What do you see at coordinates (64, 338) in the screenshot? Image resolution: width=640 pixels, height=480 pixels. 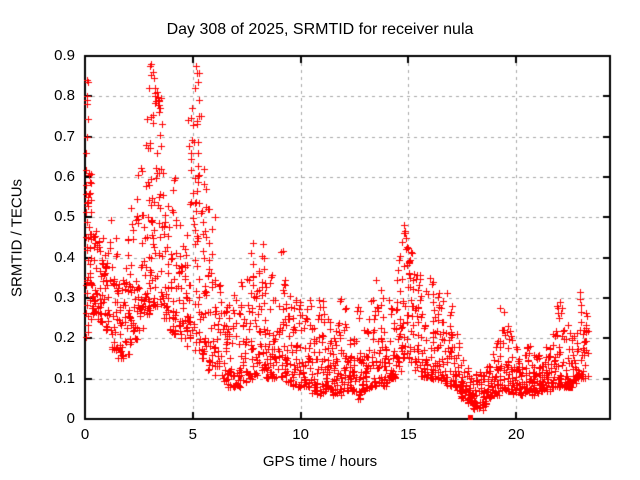 I see `y-tick-label: 0.2` at bounding box center [64, 338].